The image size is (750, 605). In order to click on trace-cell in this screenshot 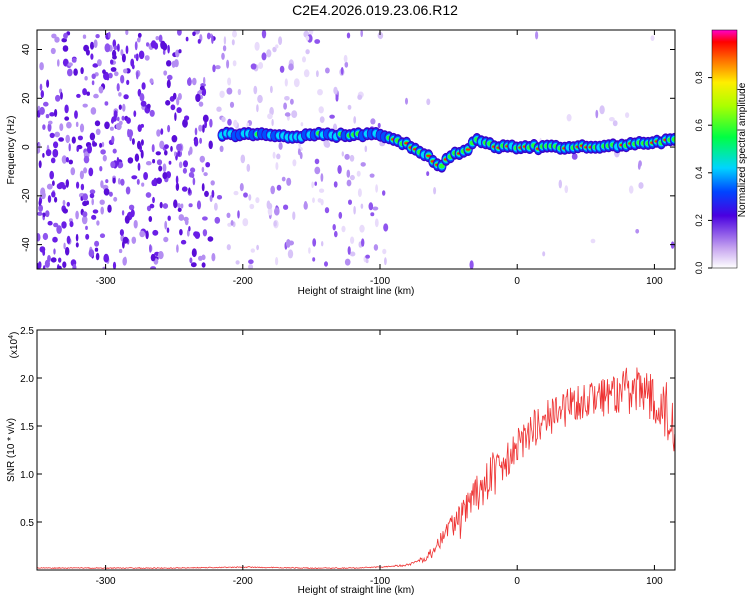, I will do `click(428, 155)`.